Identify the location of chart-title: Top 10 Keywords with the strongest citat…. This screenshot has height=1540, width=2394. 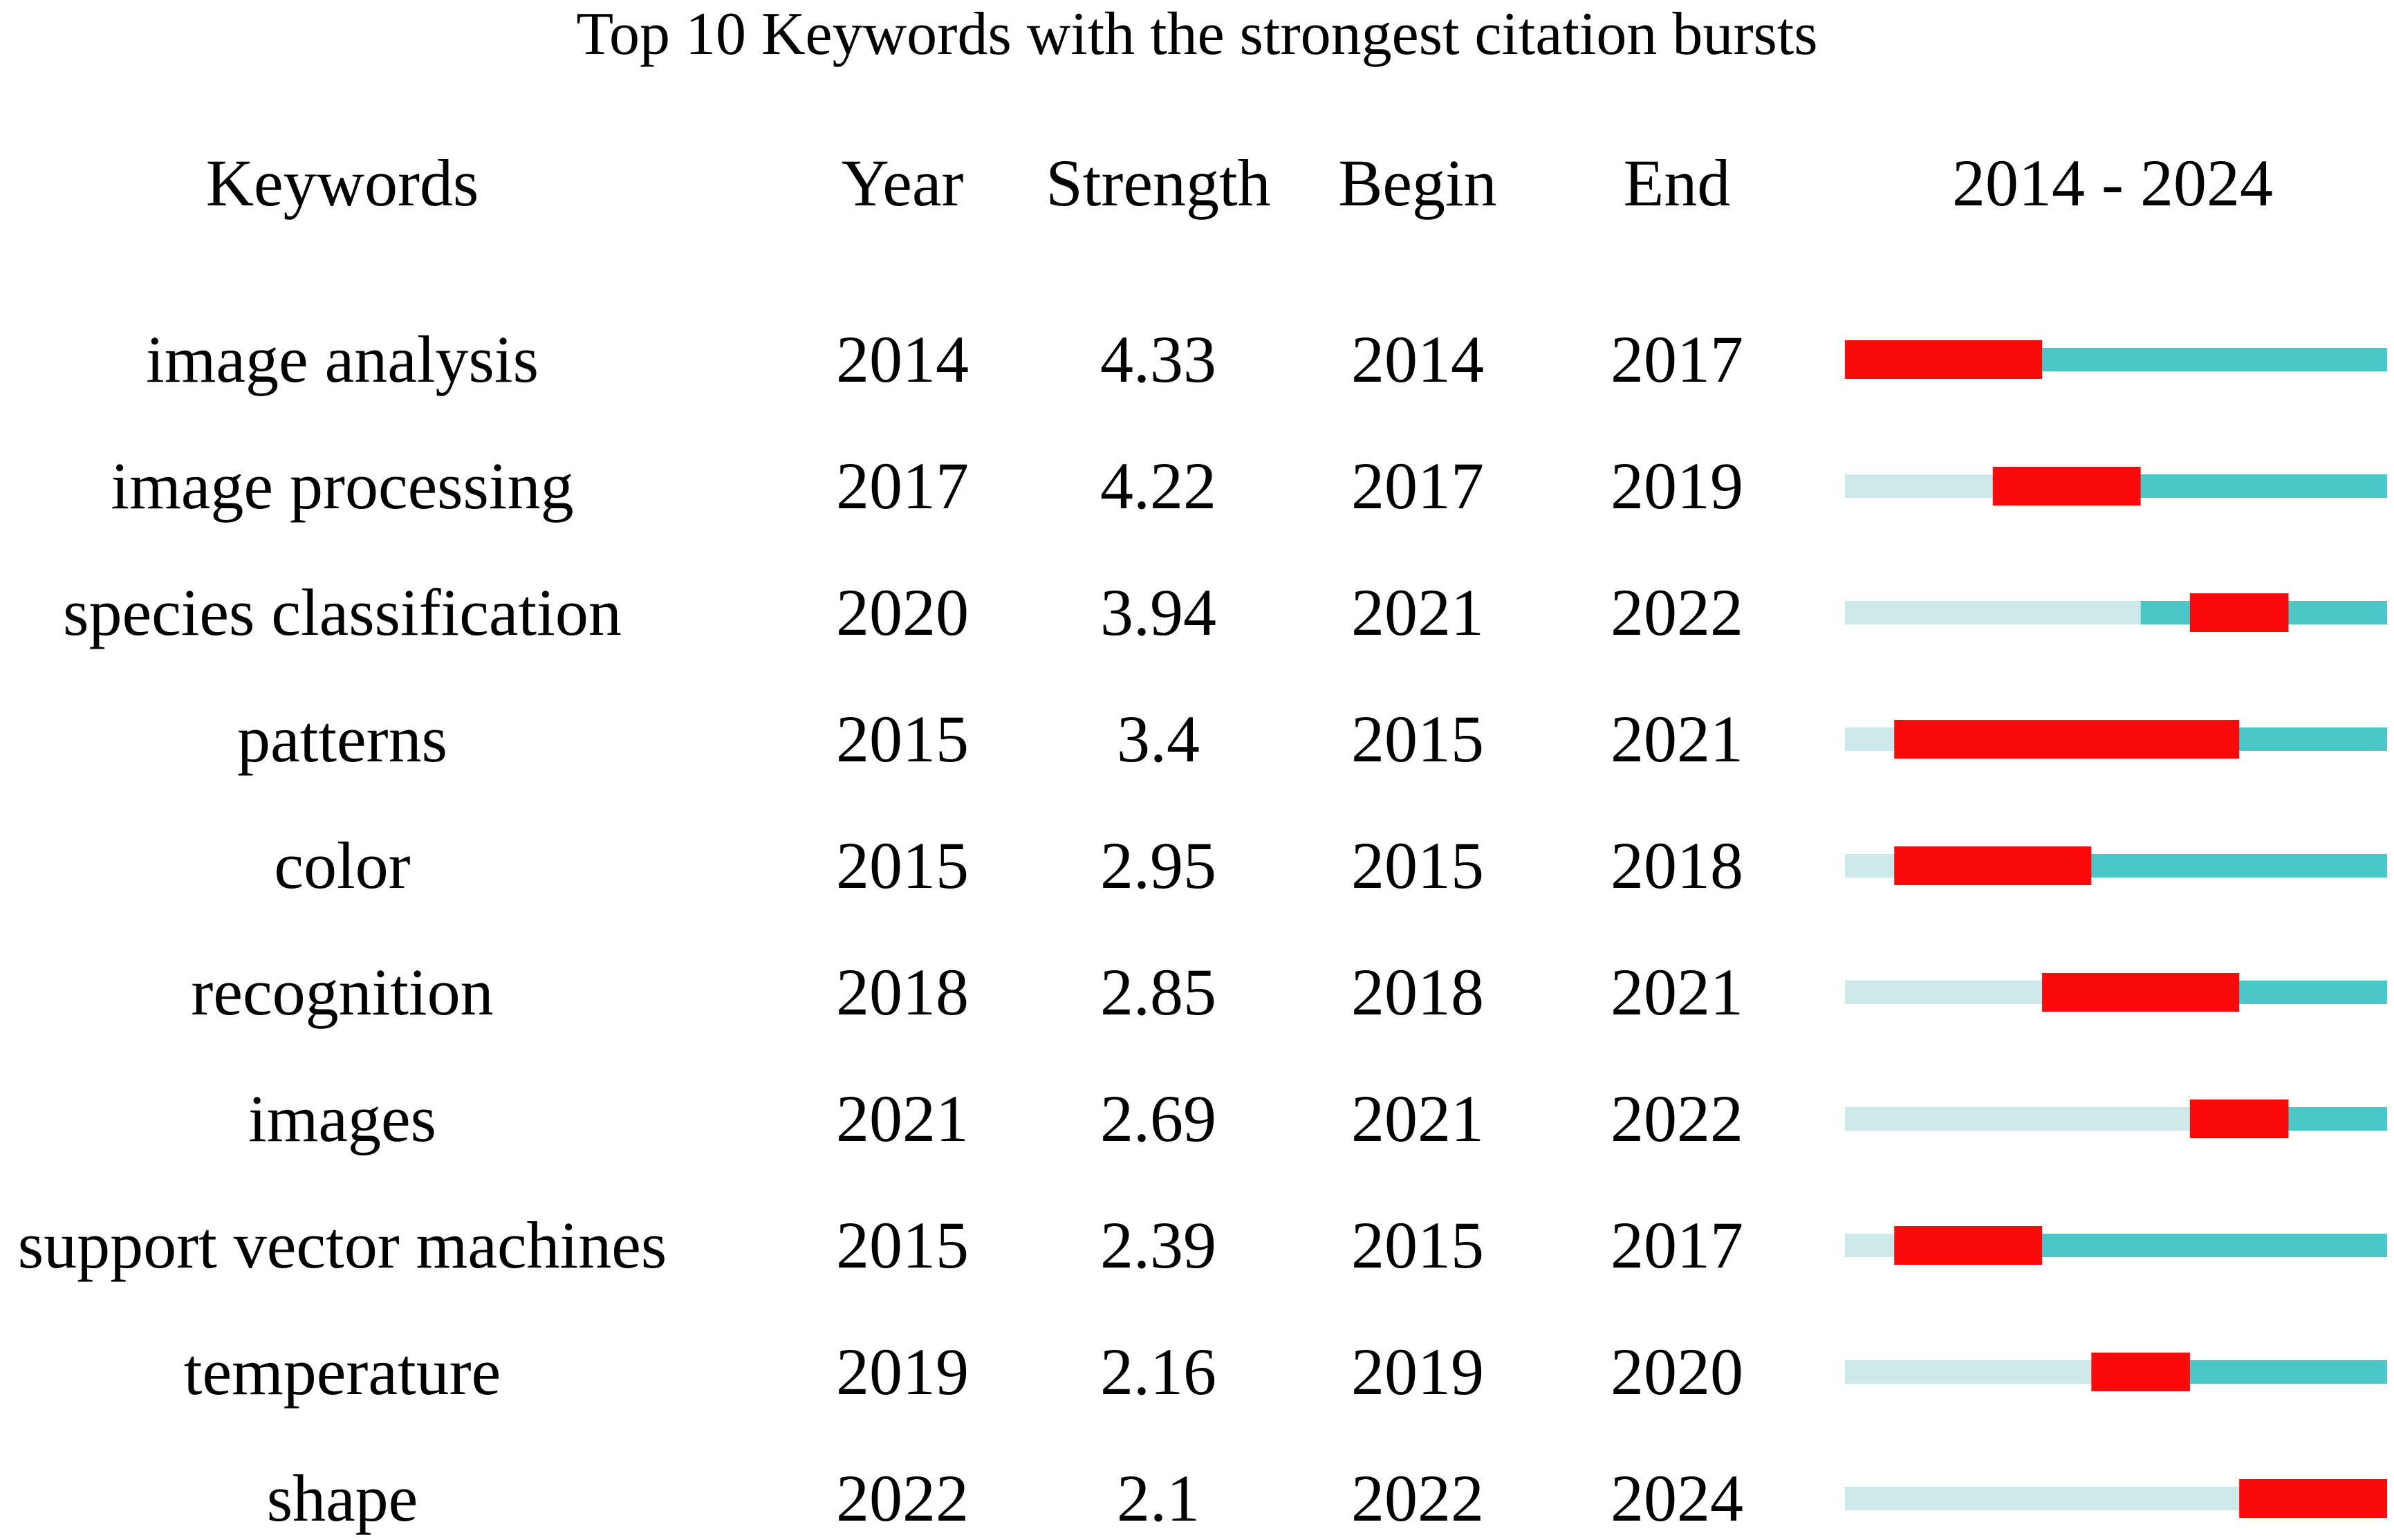
(1197, 34).